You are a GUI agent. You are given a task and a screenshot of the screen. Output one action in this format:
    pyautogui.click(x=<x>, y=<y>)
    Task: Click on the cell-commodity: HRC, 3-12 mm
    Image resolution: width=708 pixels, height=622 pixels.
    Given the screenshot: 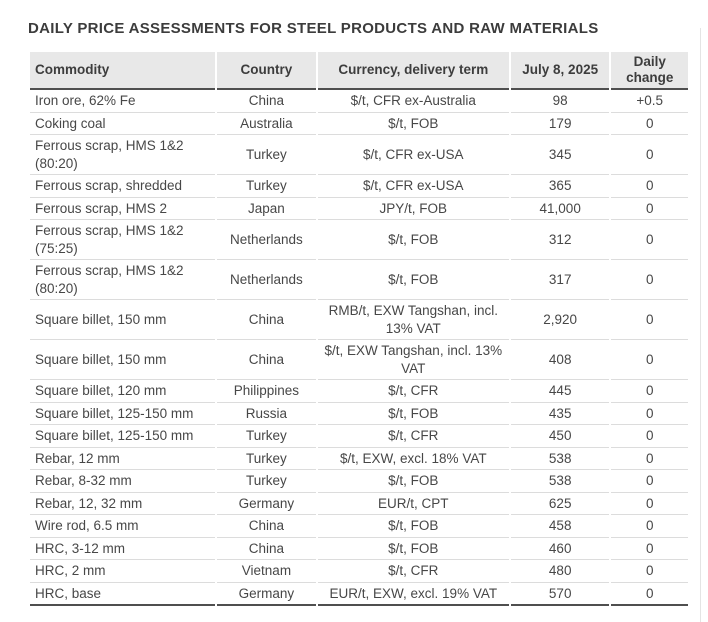 What is the action you would take?
    pyautogui.click(x=123, y=549)
    